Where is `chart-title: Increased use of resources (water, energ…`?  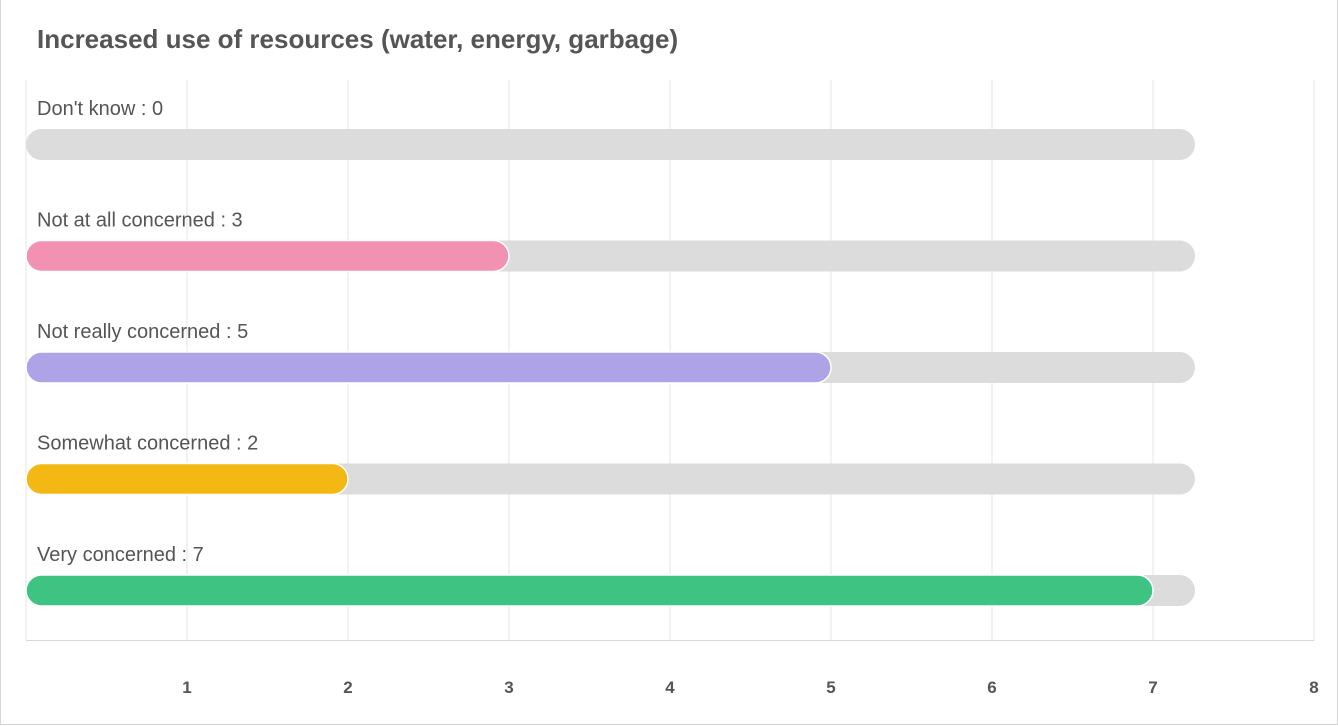 chart-title: Increased use of resources (water, energ… is located at coordinates (358, 39).